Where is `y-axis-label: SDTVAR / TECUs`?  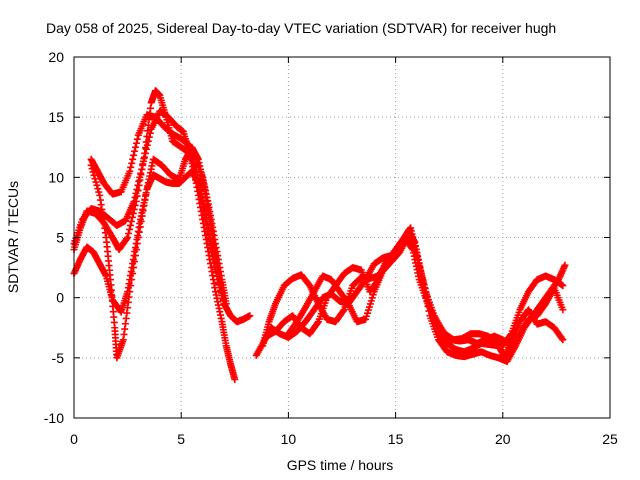 y-axis-label: SDTVAR / TECUs is located at coordinates (13, 237).